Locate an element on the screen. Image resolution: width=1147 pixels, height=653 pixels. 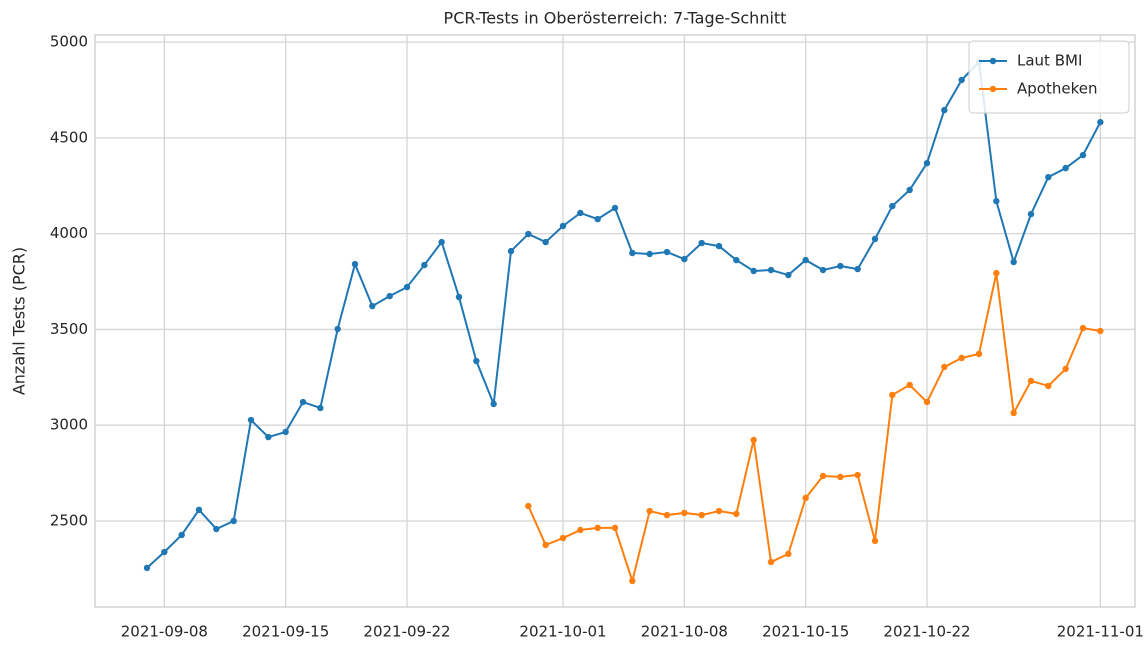
y-tick-label: 2500 is located at coordinates (69, 520).